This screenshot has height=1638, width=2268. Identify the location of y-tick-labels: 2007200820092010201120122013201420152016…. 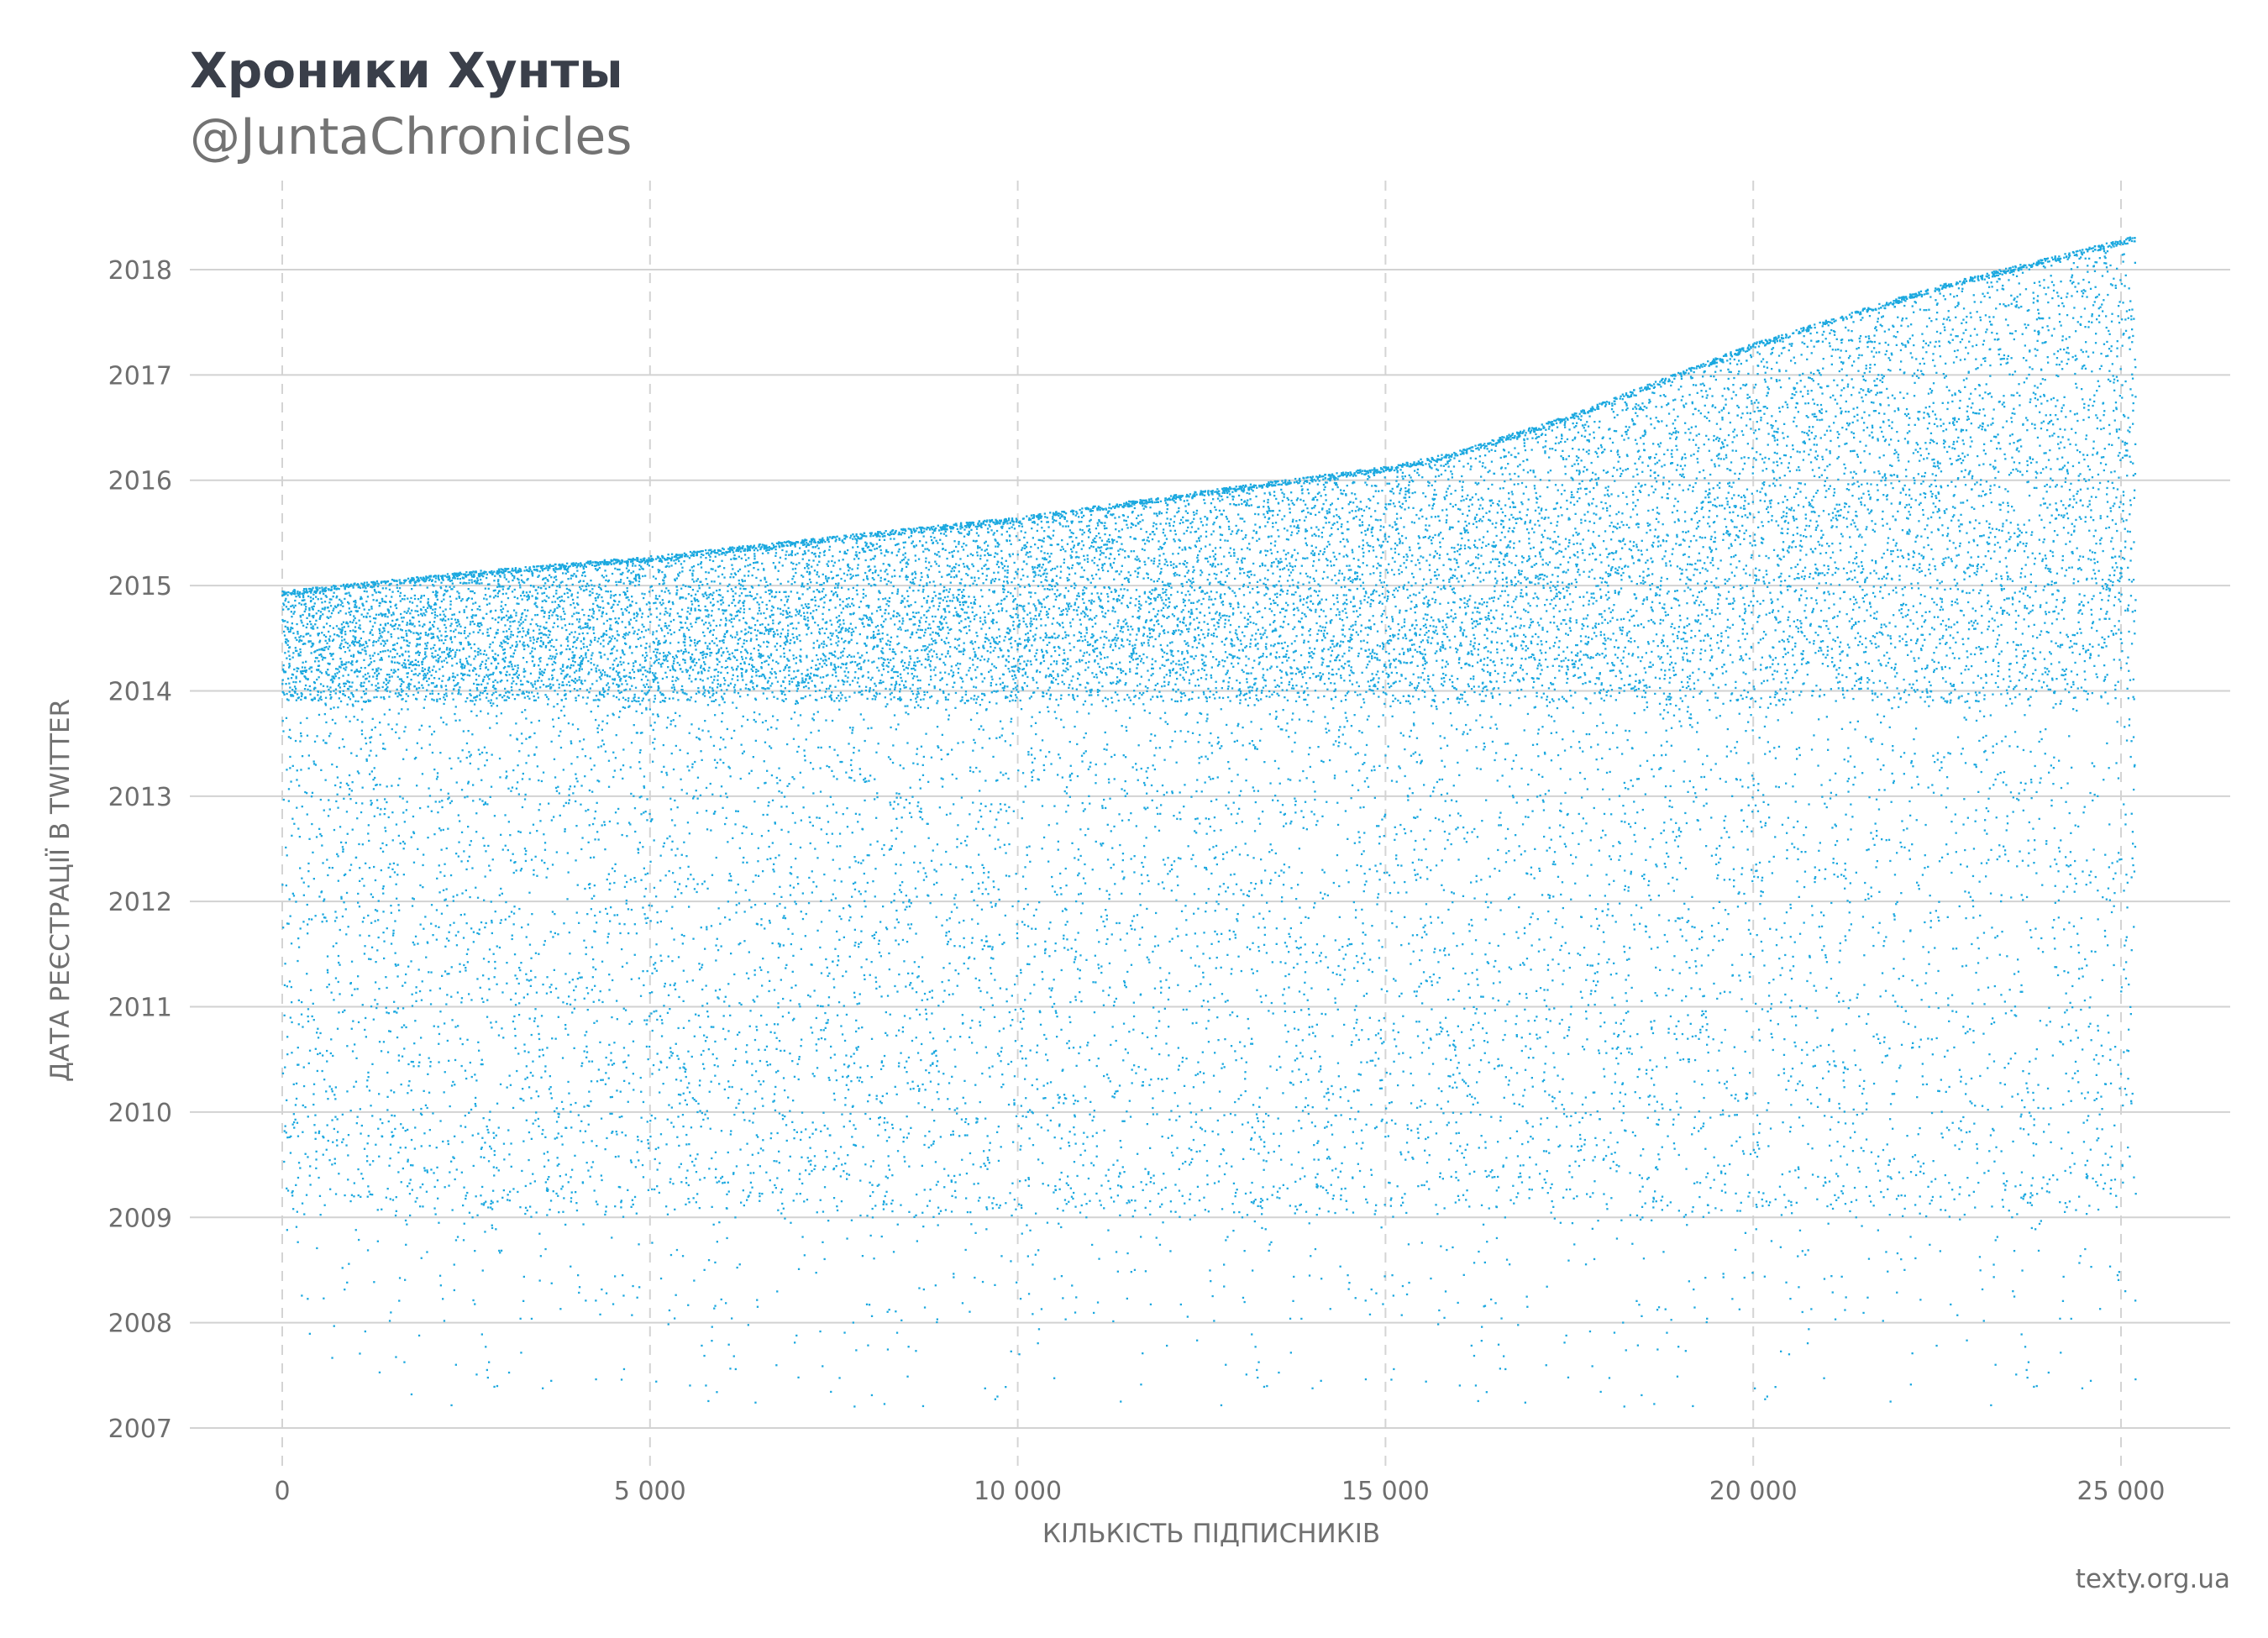
(140, 850).